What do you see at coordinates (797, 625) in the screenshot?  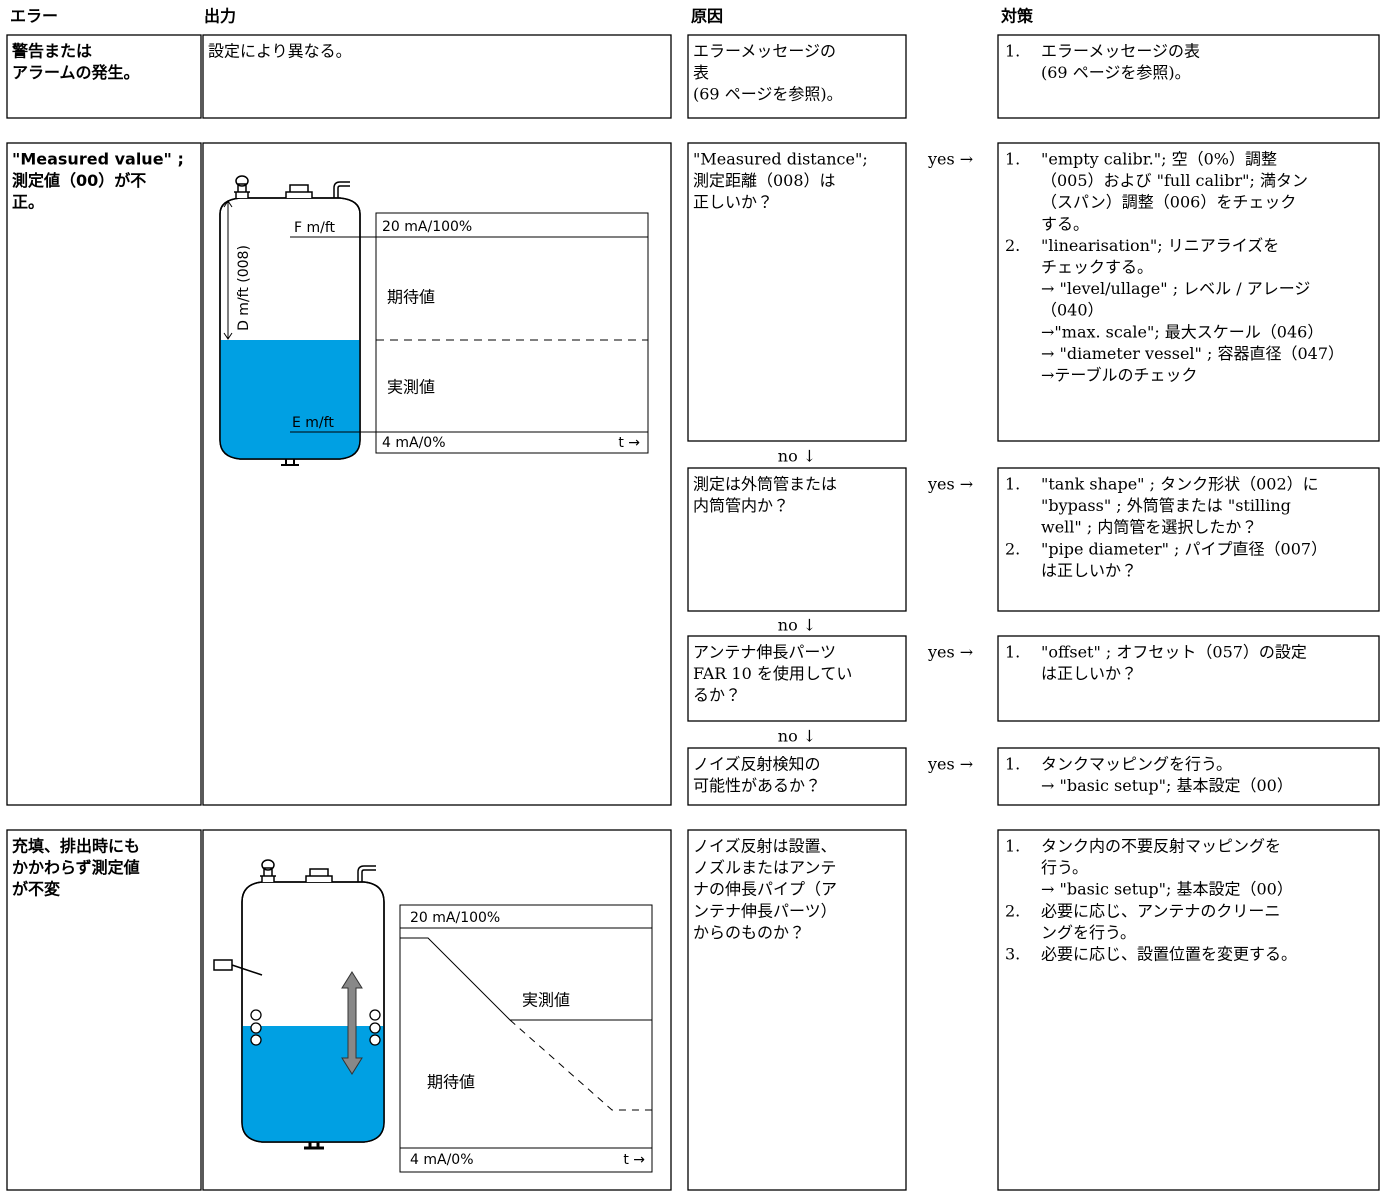 I see `no-arrow: no ↓` at bounding box center [797, 625].